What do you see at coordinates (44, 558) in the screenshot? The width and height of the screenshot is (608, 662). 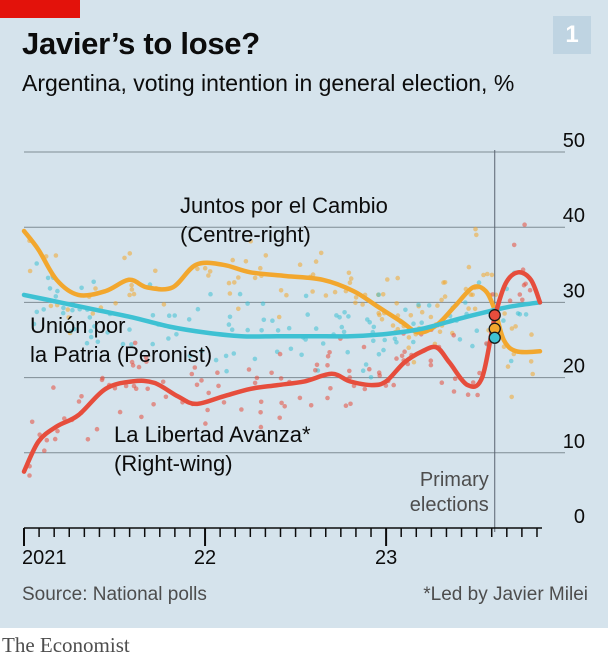 I see `x-tick-label: 2021` at bounding box center [44, 558].